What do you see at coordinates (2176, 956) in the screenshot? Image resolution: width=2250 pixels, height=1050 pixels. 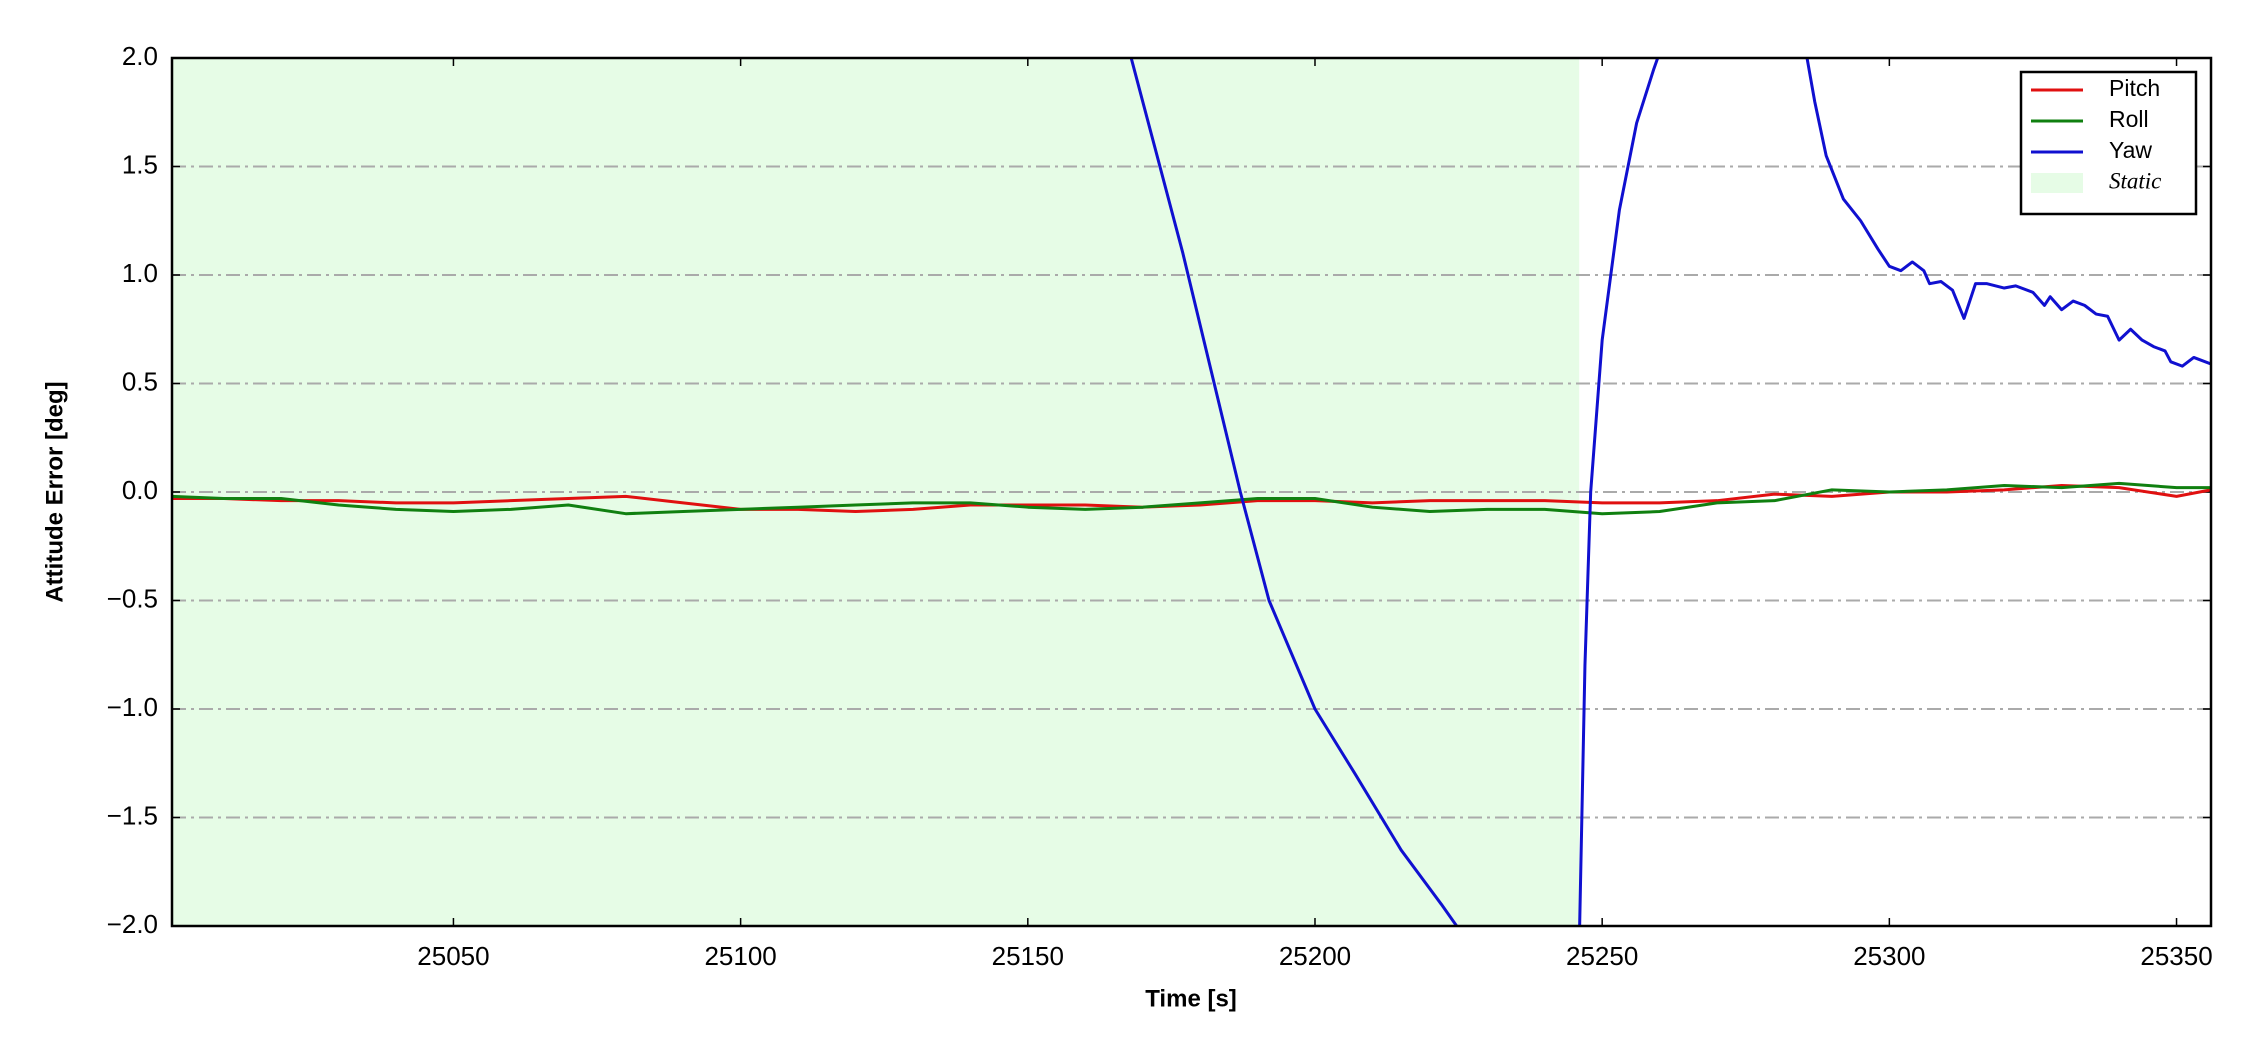 I see `x-tick-label: 25350` at bounding box center [2176, 956].